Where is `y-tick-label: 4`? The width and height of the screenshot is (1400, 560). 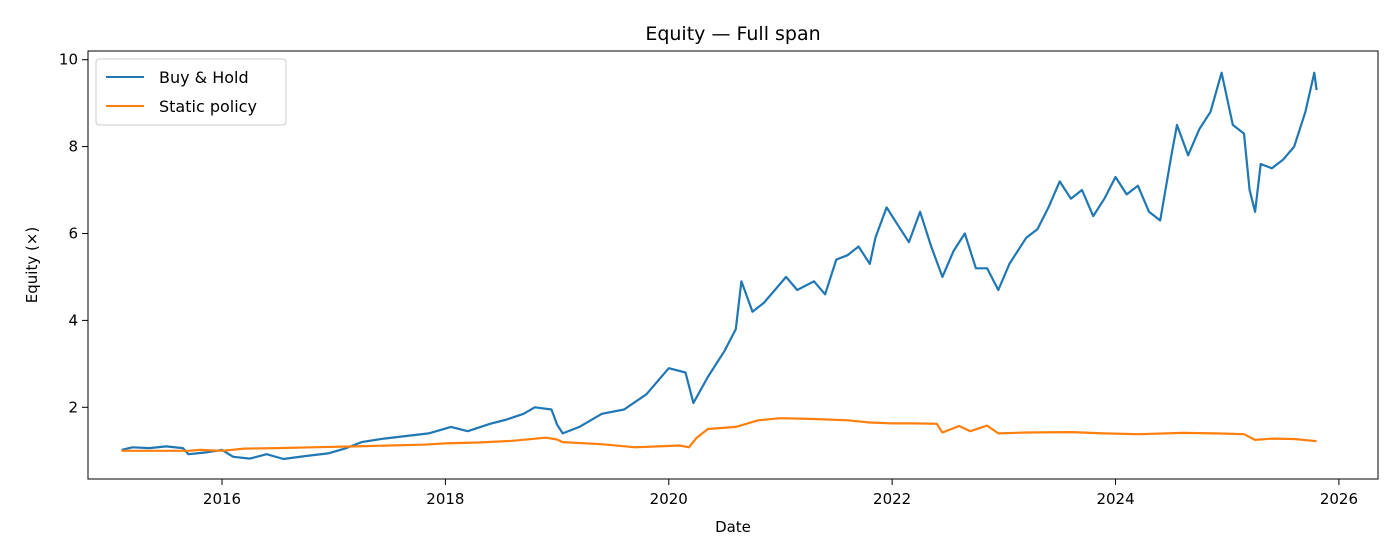
y-tick-label: 4 is located at coordinates (73, 320).